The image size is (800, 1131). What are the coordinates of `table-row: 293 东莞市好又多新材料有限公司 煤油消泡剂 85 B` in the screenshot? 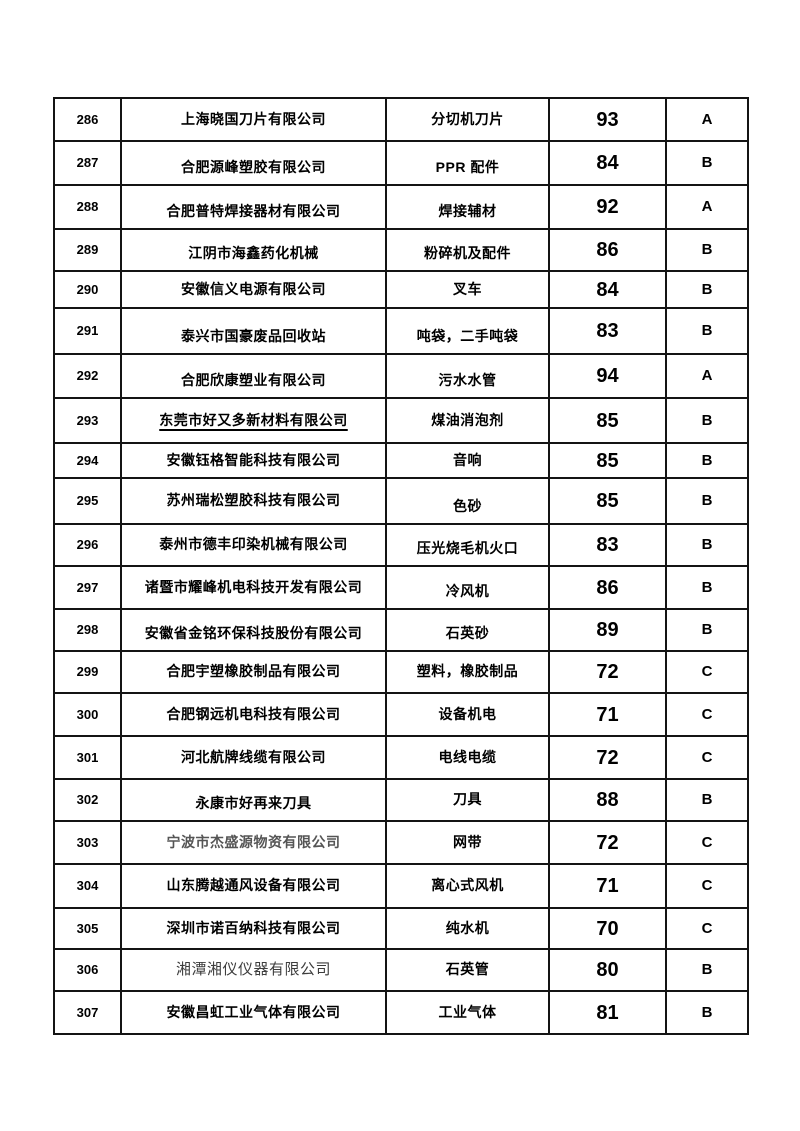 It's located at (401, 420).